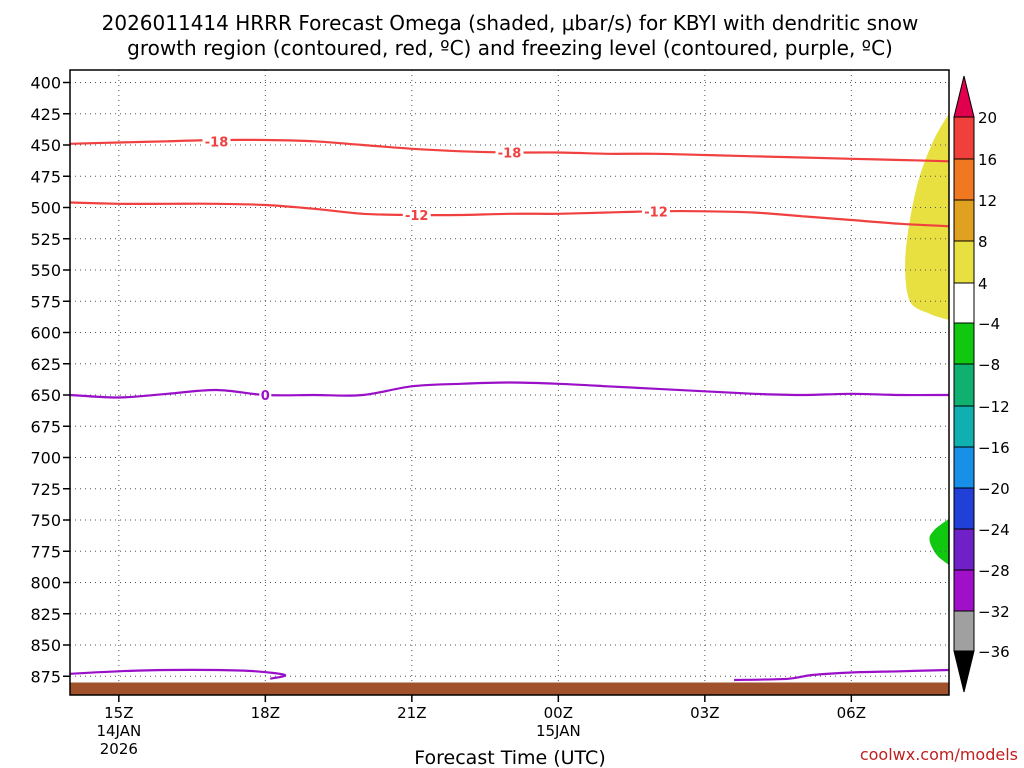 The width and height of the screenshot is (1024, 768). Describe the element at coordinates (994, 612) in the screenshot. I see `colorbar-tick-label: −32` at that location.